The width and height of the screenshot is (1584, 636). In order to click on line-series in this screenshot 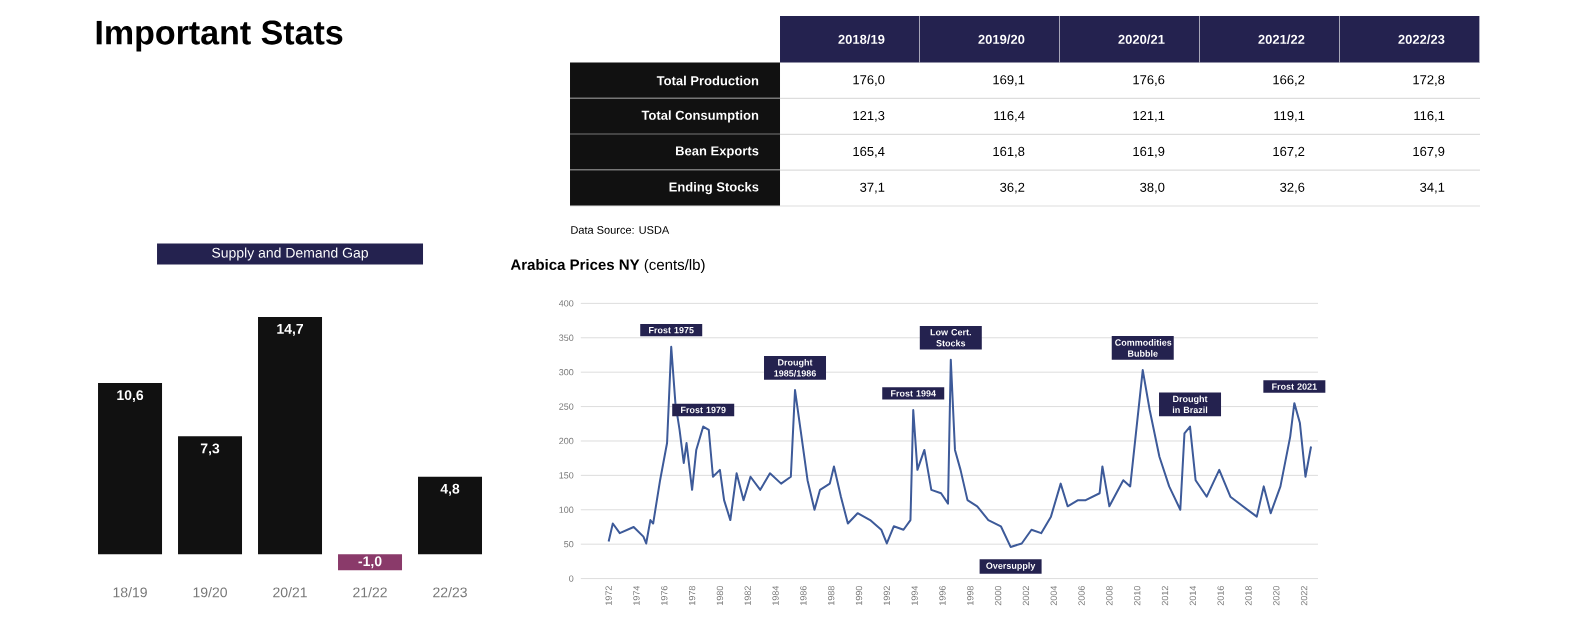, I will do `click(960, 446)`.